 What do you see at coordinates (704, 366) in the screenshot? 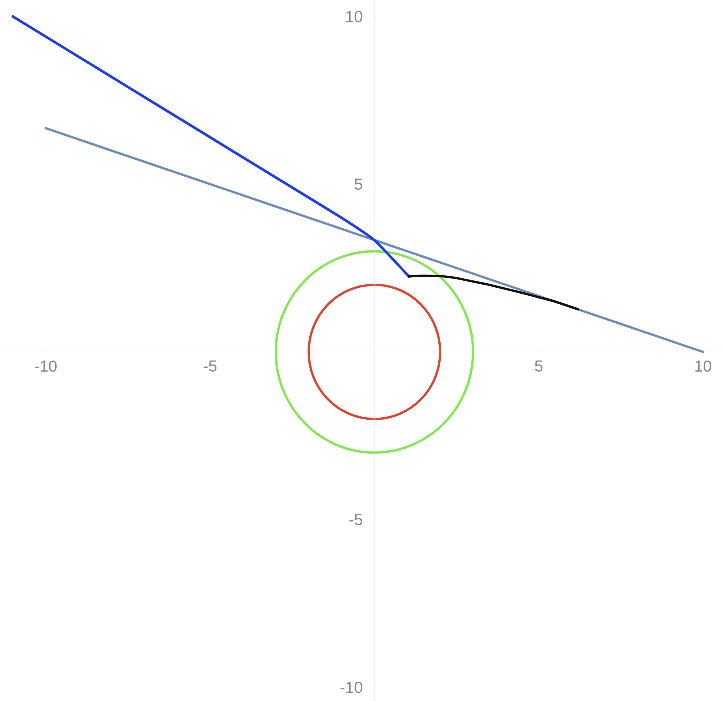
I see `x-tick-label: 10` at bounding box center [704, 366].